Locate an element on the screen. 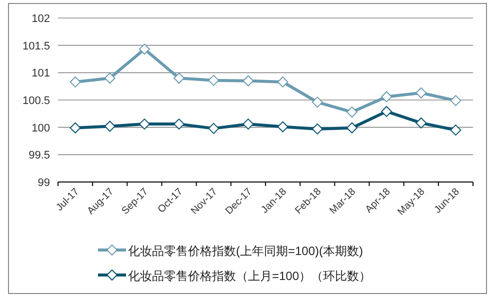 Image resolution: width=495 pixels, height=300 pixels. y-tick-label: 101.5 is located at coordinates (36, 46).